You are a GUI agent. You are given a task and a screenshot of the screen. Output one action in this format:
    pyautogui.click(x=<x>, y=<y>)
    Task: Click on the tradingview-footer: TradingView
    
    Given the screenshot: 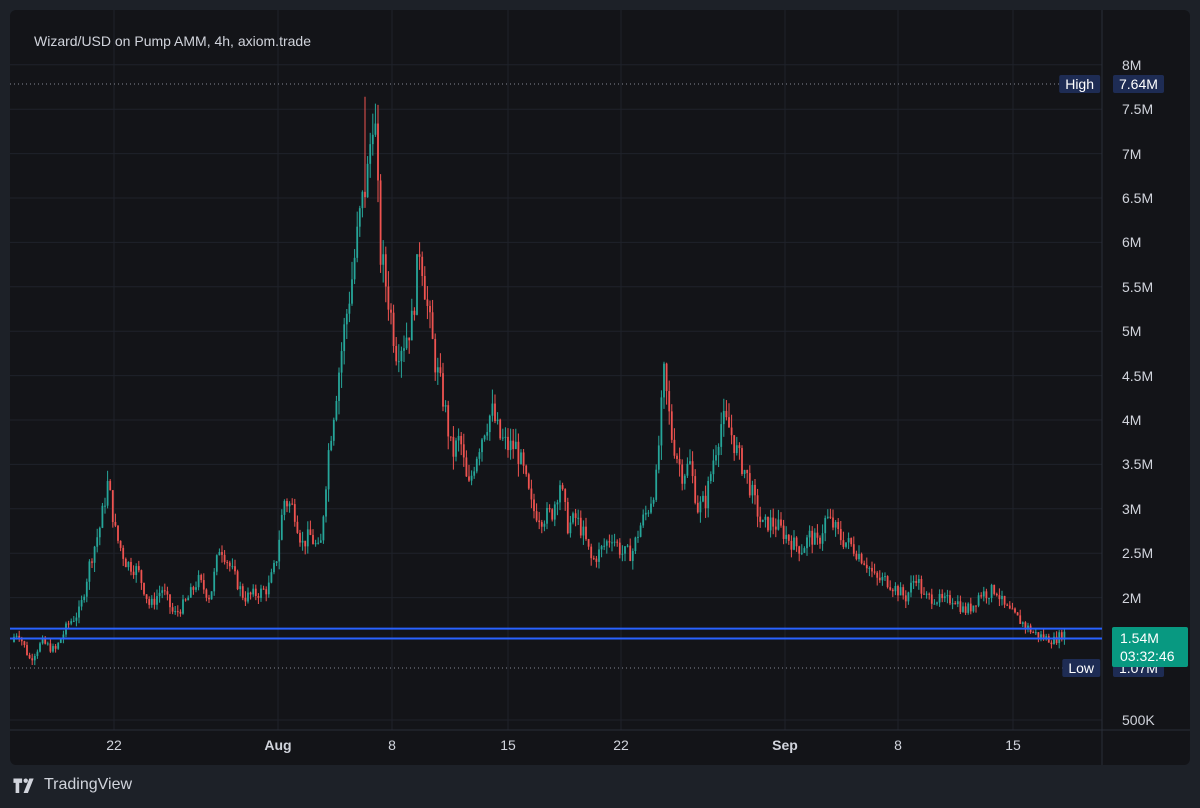 What is the action you would take?
    pyautogui.click(x=72, y=785)
    